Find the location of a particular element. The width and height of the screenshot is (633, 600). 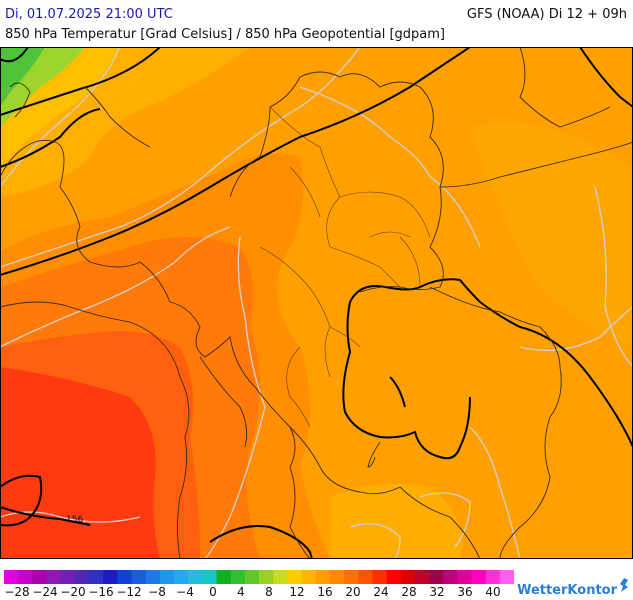

legend-tick-label: 32 is located at coordinates (437, 592).